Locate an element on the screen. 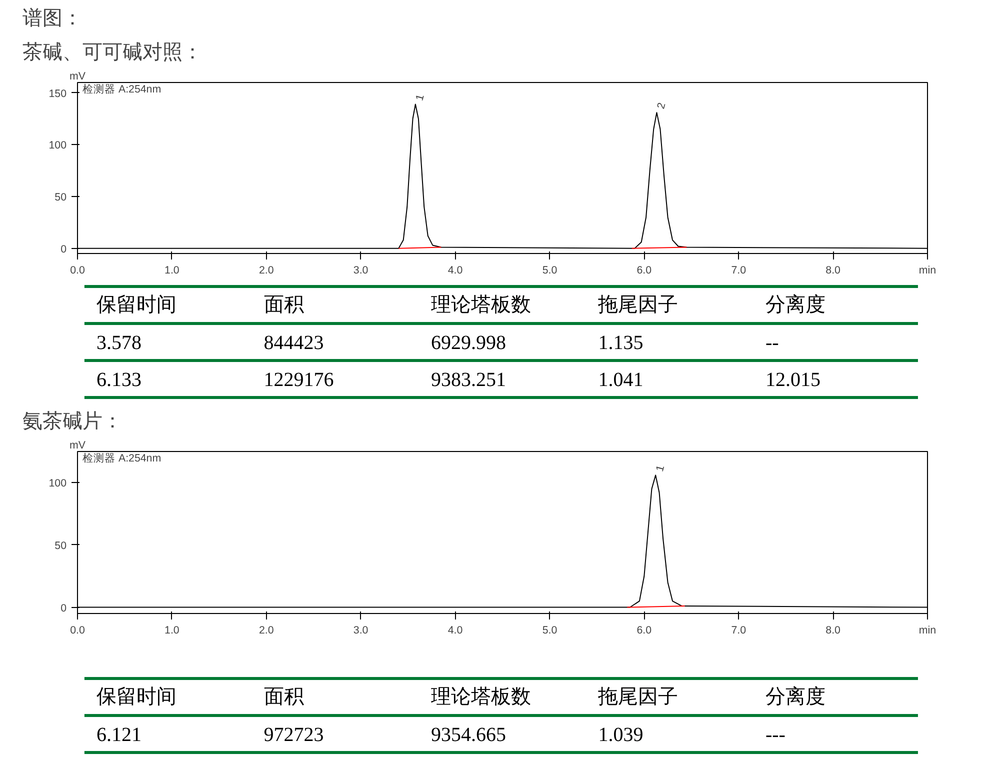  text: 1.041 is located at coordinates (621, 380).